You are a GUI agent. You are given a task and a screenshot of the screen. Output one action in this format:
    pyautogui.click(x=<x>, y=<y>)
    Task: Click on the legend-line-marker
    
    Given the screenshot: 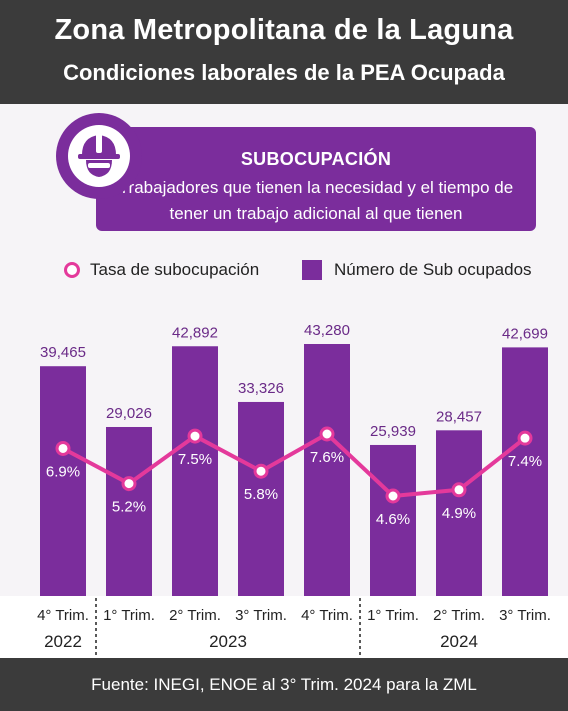 What is the action you would take?
    pyautogui.click(x=72, y=270)
    